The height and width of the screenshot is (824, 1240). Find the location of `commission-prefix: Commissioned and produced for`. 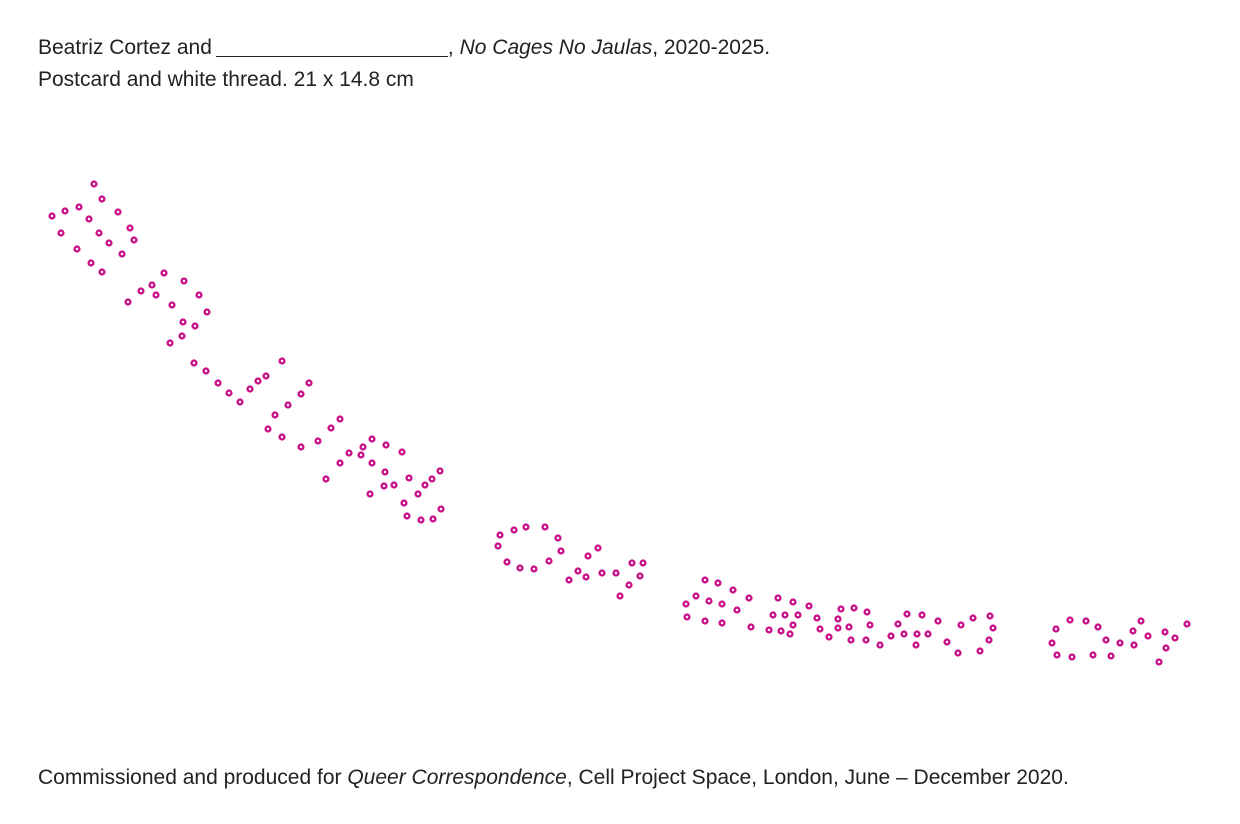

commission-prefix: Commissioned and produced for is located at coordinates (193, 777).